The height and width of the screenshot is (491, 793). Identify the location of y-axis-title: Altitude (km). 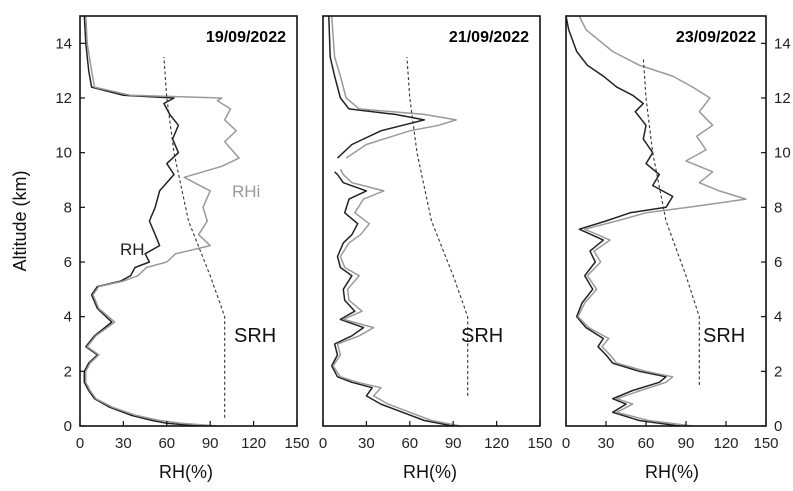
(20, 220).